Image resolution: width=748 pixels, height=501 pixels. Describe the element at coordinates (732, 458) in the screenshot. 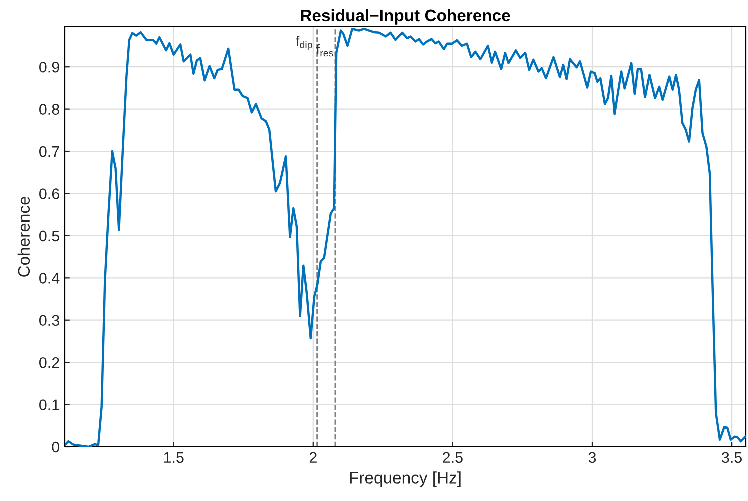

I see `x-tick-label: 3.5` at that location.